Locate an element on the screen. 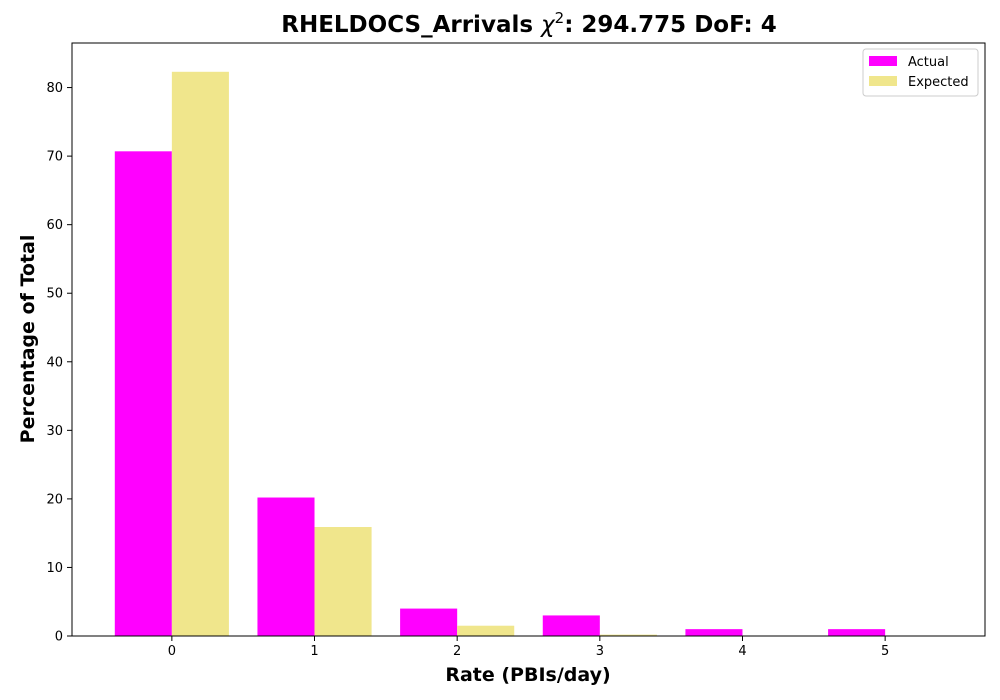  y-axis-label: Percentage of Total is located at coordinates (28, 339).